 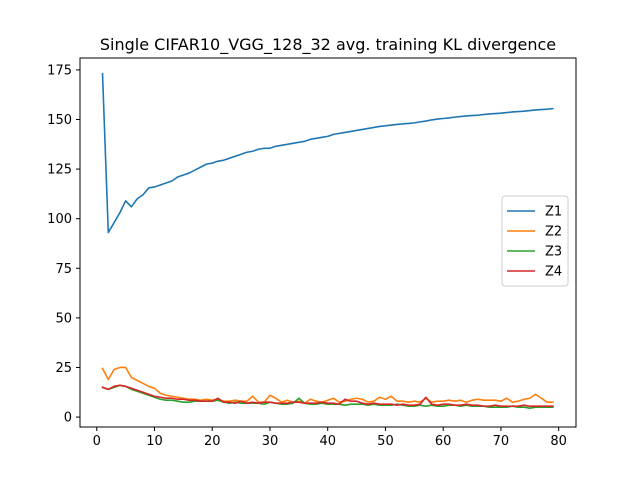 I want to click on y-tick-label: 125, so click(x=59, y=170).